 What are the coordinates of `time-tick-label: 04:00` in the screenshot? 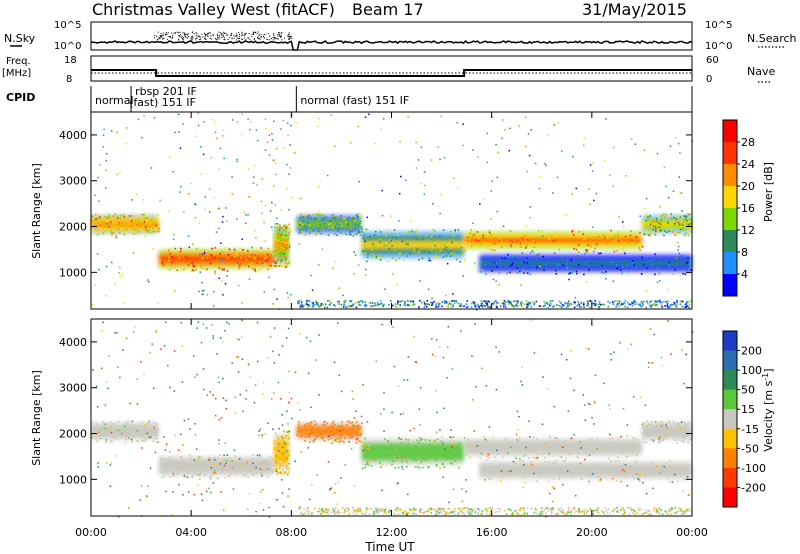 It's located at (191, 532).